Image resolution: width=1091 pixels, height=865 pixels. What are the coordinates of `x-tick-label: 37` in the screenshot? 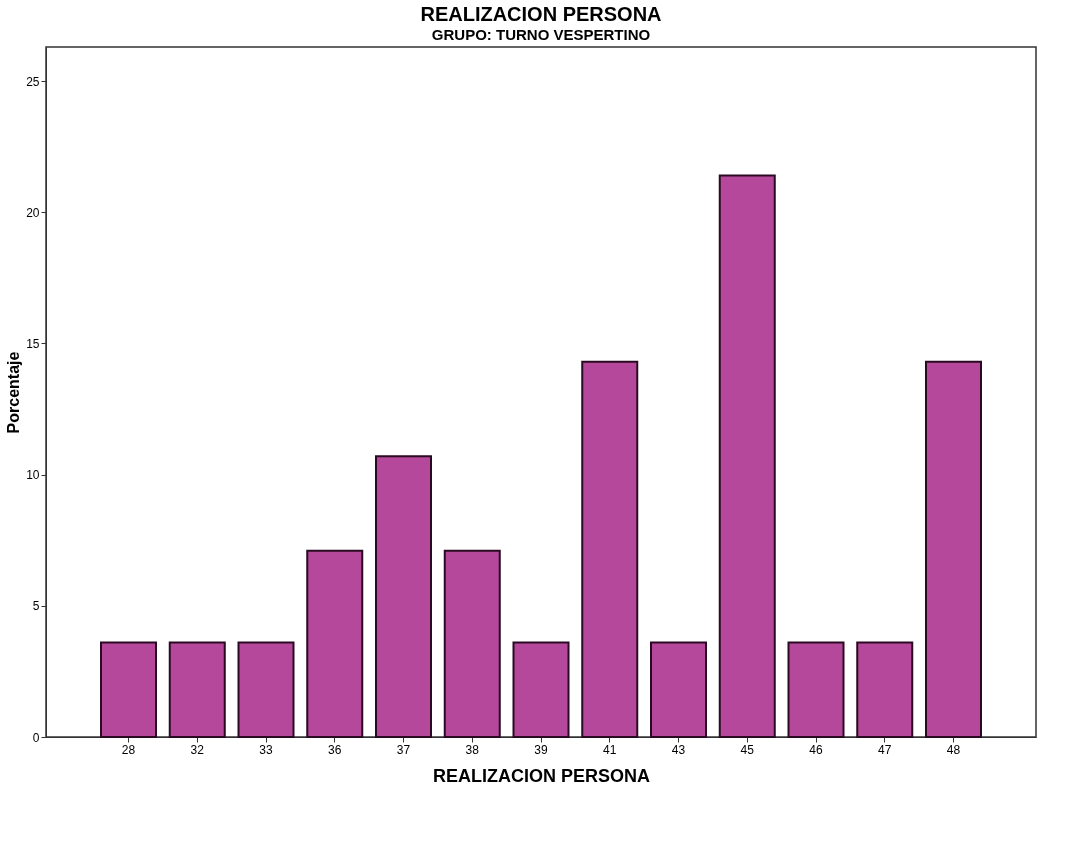 It's located at (403, 749).